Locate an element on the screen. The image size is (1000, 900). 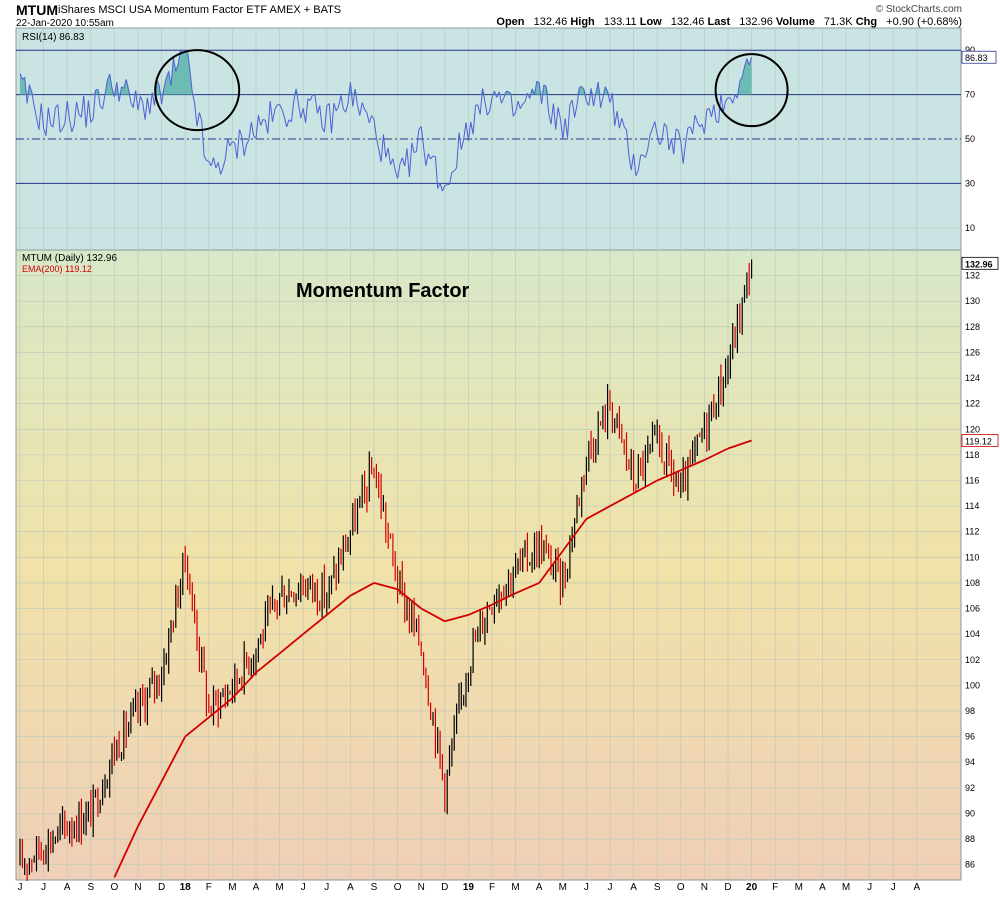
open-value: 132.46 is located at coordinates (550, 22).